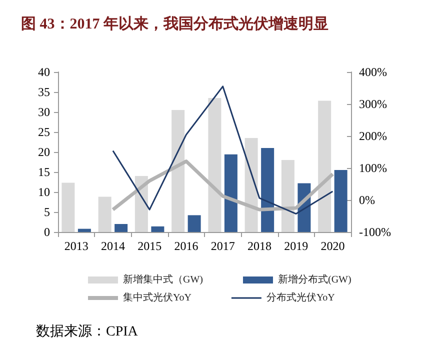  I want to click on x-tick-label: 2016, so click(186, 246).